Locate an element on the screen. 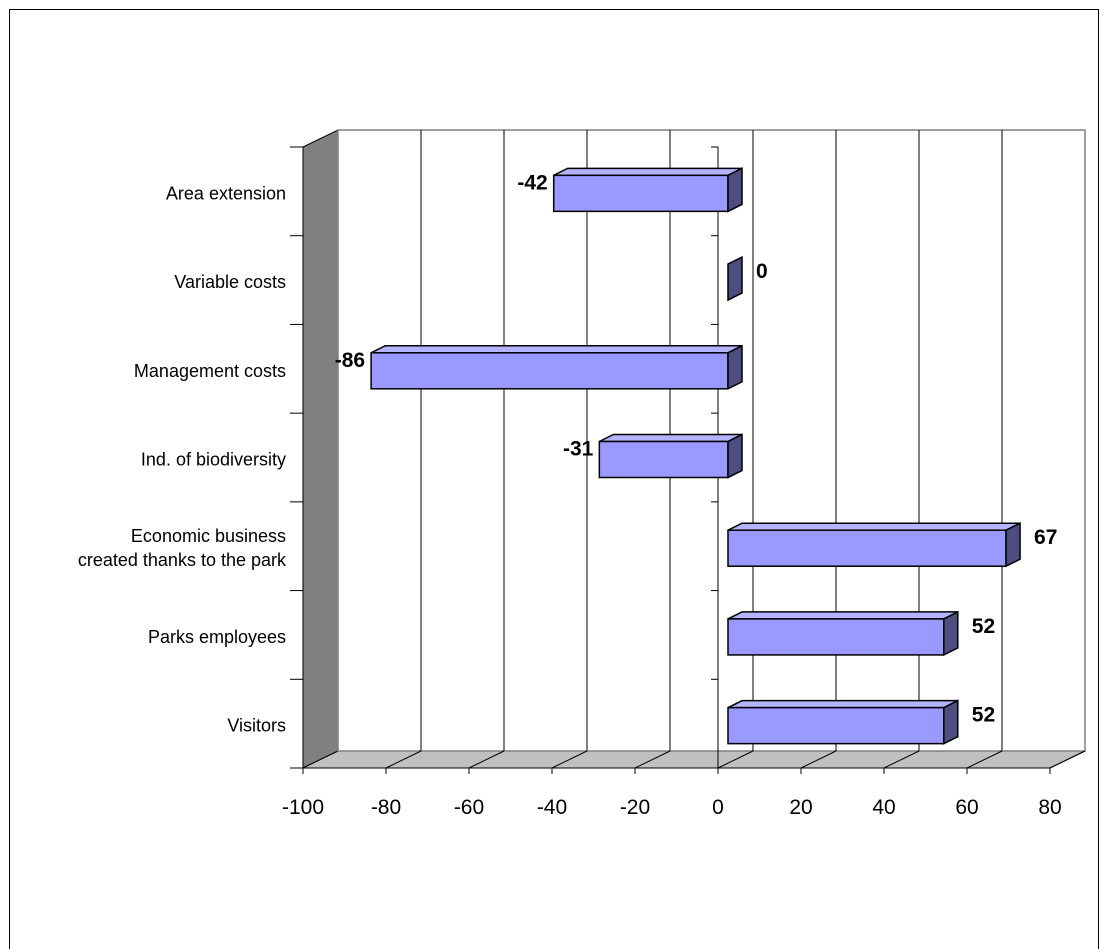  category-label: Variable costs is located at coordinates (230, 282).